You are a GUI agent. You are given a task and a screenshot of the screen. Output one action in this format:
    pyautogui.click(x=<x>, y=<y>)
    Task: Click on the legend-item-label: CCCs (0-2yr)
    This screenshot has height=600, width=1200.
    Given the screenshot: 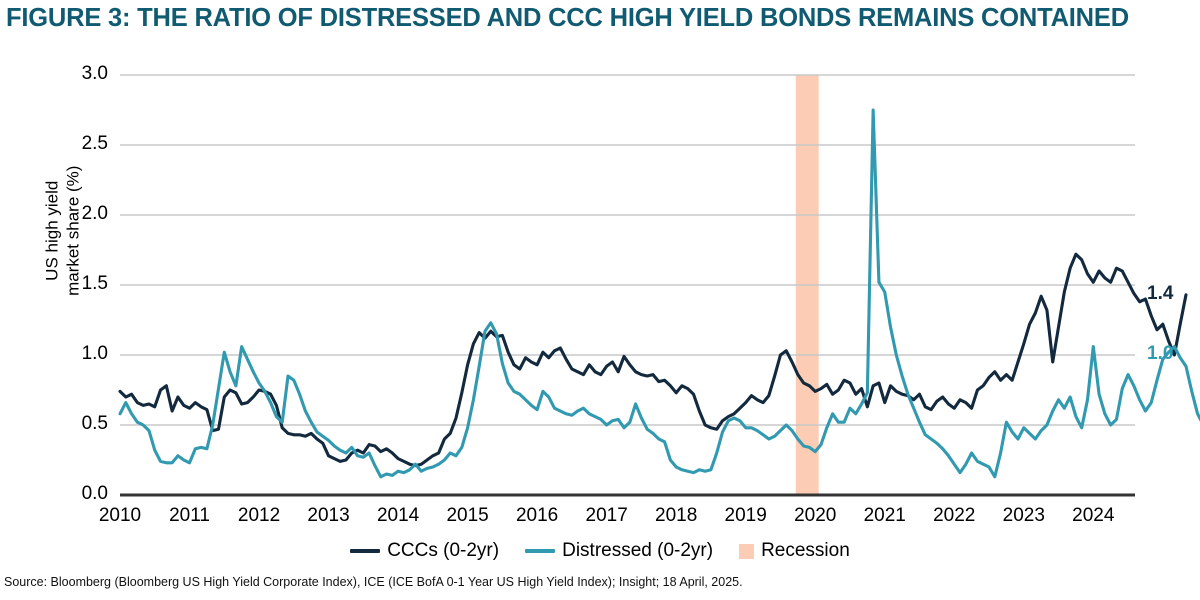 What is the action you would take?
    pyautogui.click(x=443, y=550)
    